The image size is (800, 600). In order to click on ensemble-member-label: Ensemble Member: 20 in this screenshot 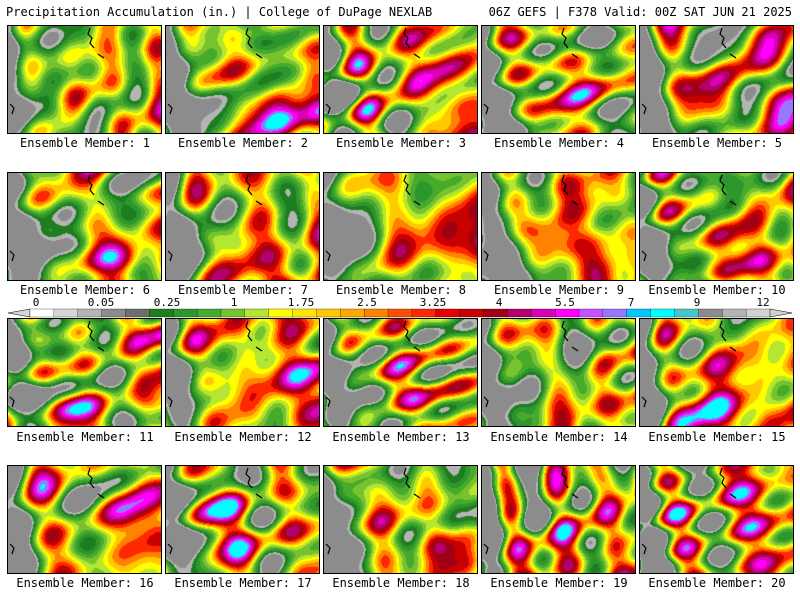, I will do `click(717, 583)`.